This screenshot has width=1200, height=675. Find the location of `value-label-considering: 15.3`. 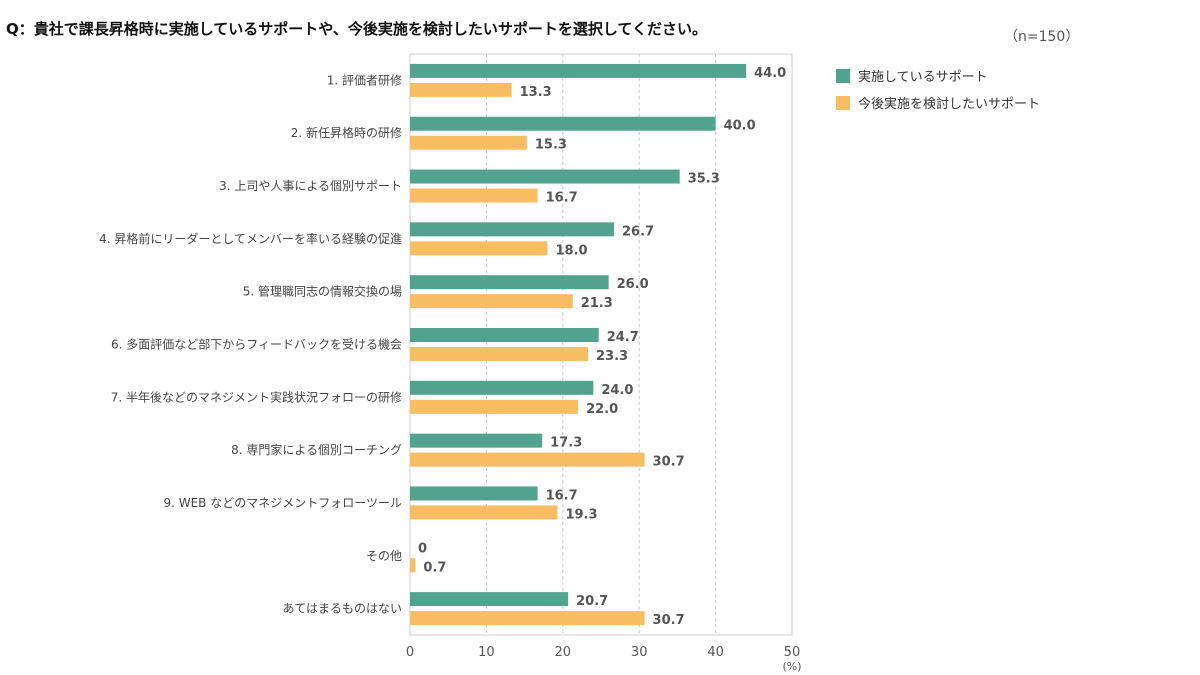

value-label-considering: 15.3 is located at coordinates (551, 145).